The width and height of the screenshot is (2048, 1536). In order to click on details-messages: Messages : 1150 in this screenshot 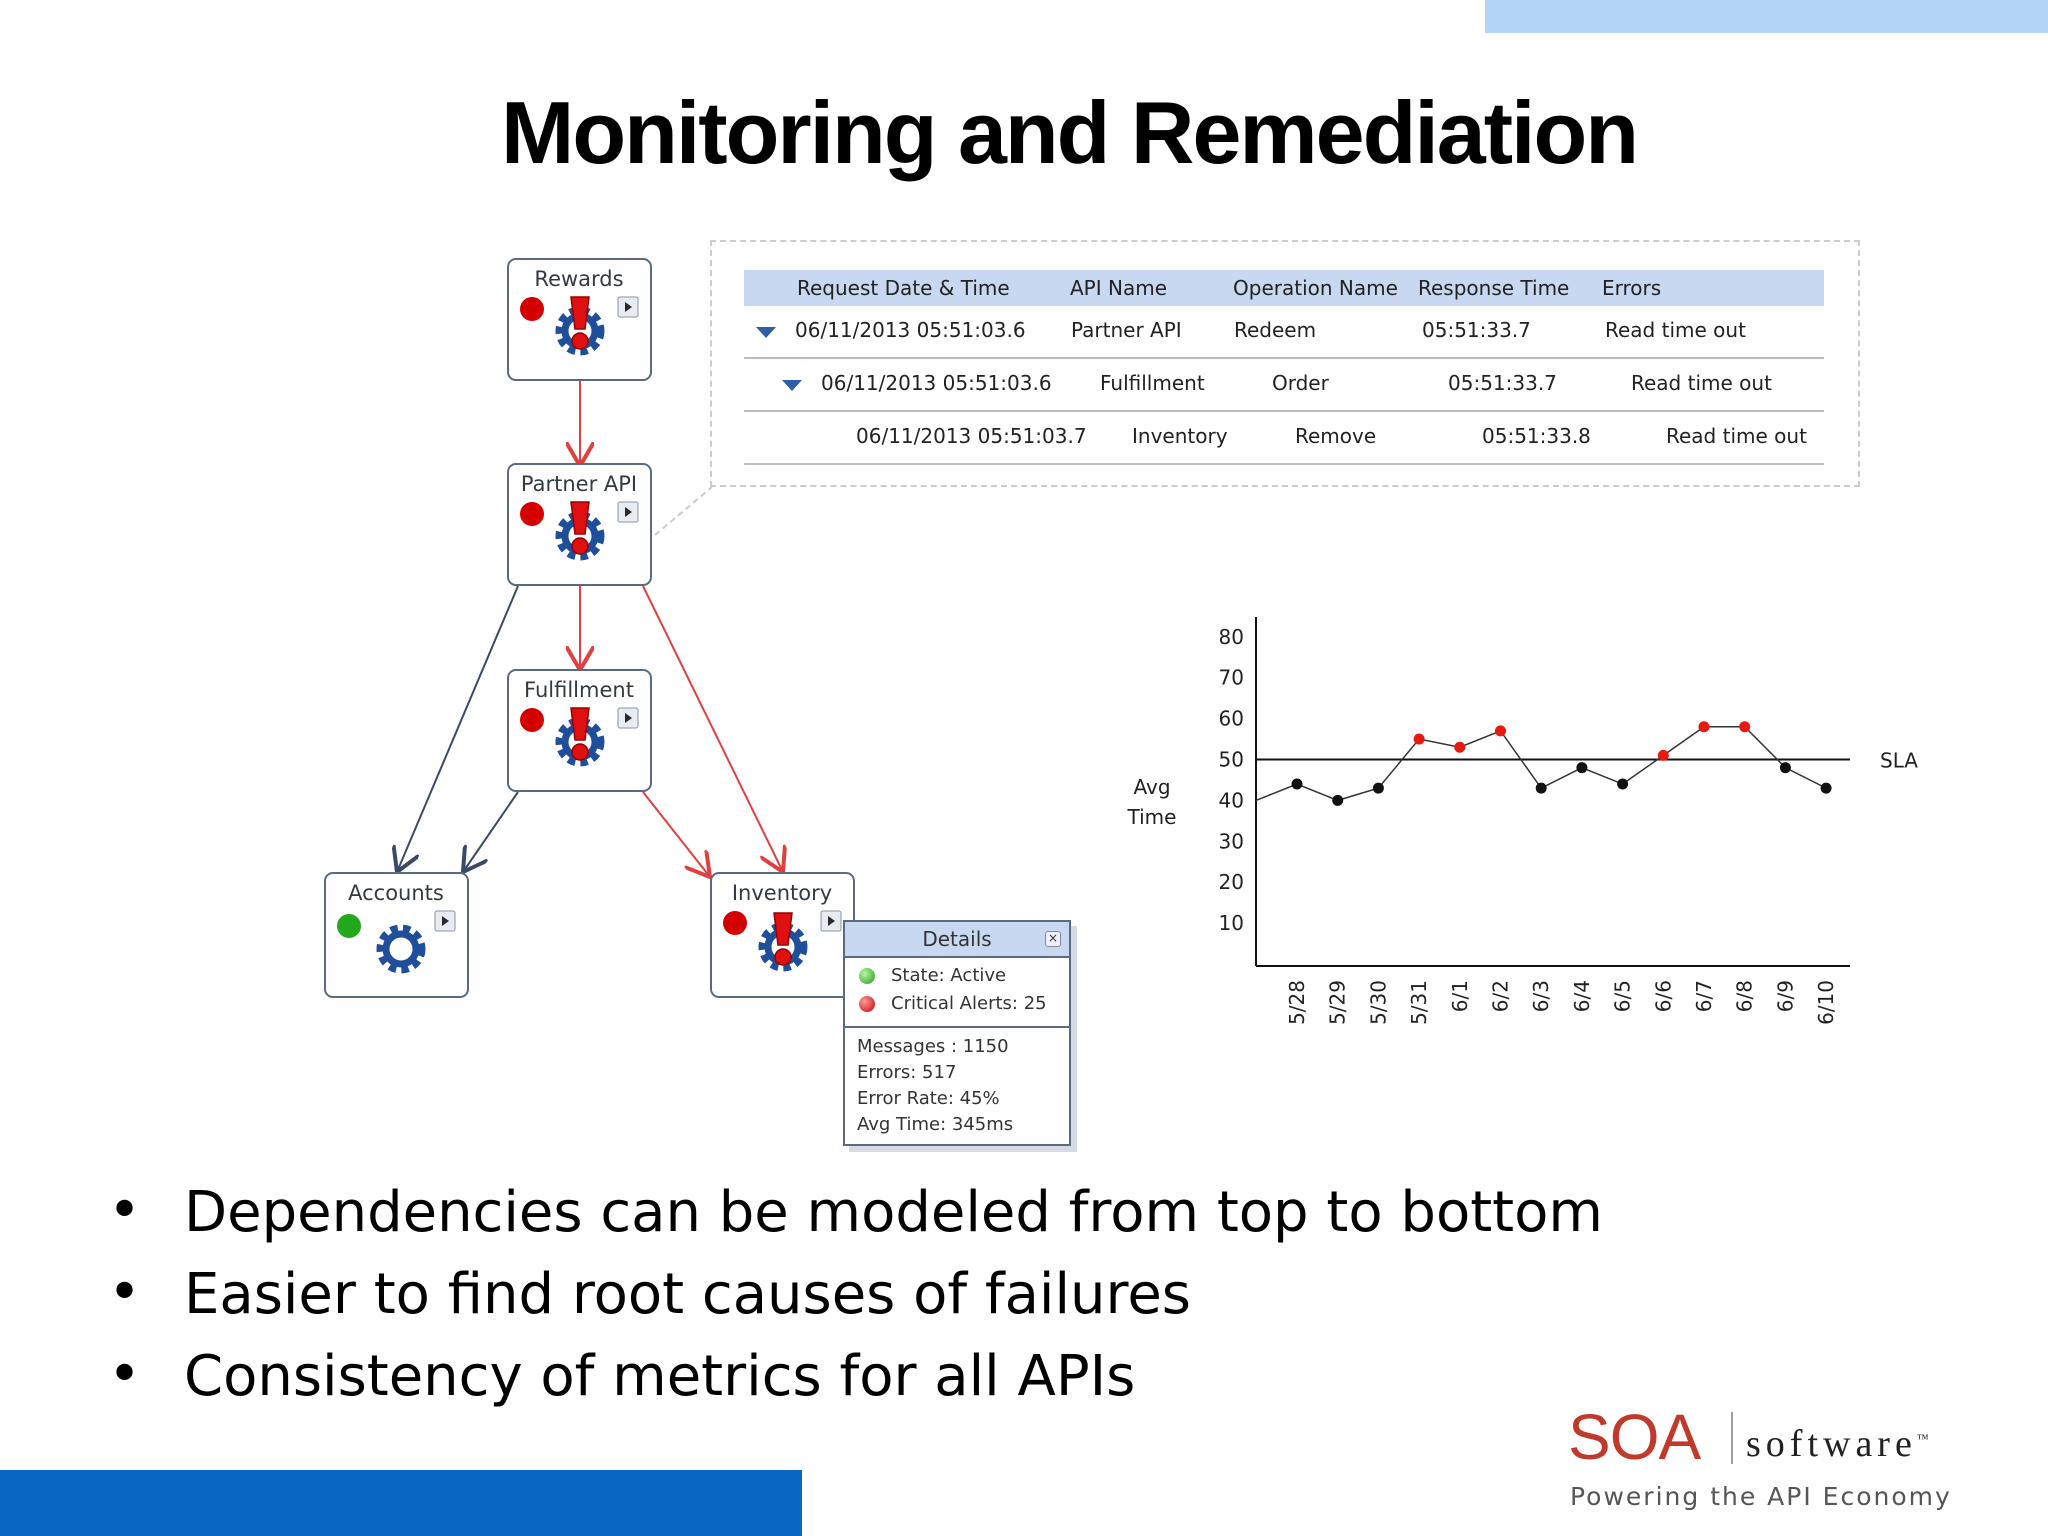, I will do `click(933, 1046)`.